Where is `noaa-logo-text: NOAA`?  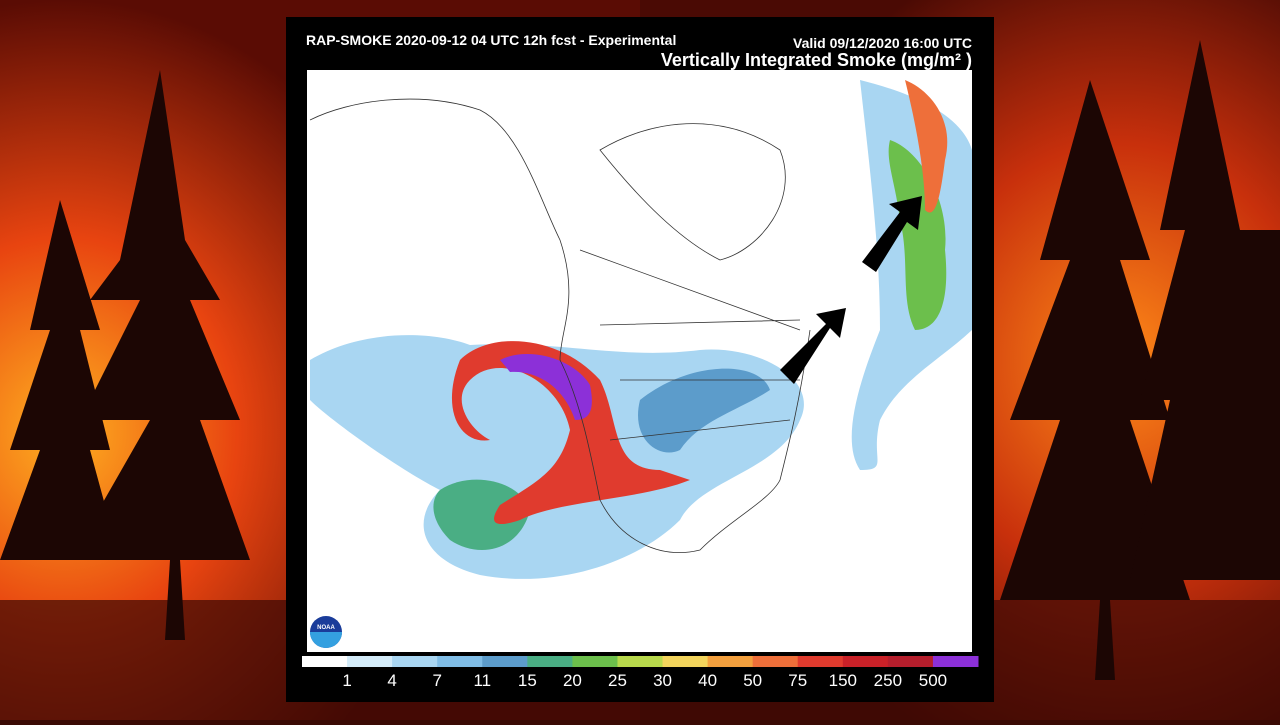
noaa-logo-text: NOAA is located at coordinates (326, 628).